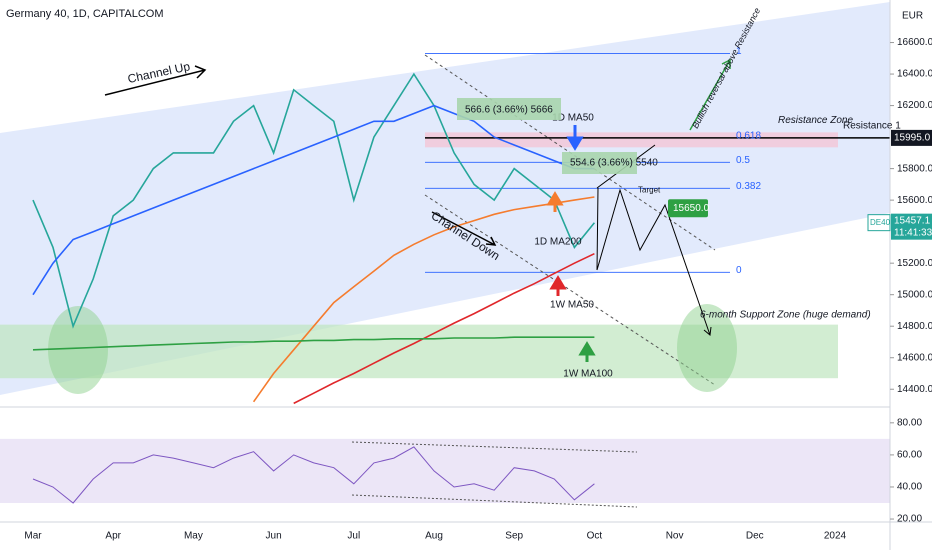 Image resolution: width=932 pixels, height=550 pixels. I want to click on target-label: Target, so click(649, 189).